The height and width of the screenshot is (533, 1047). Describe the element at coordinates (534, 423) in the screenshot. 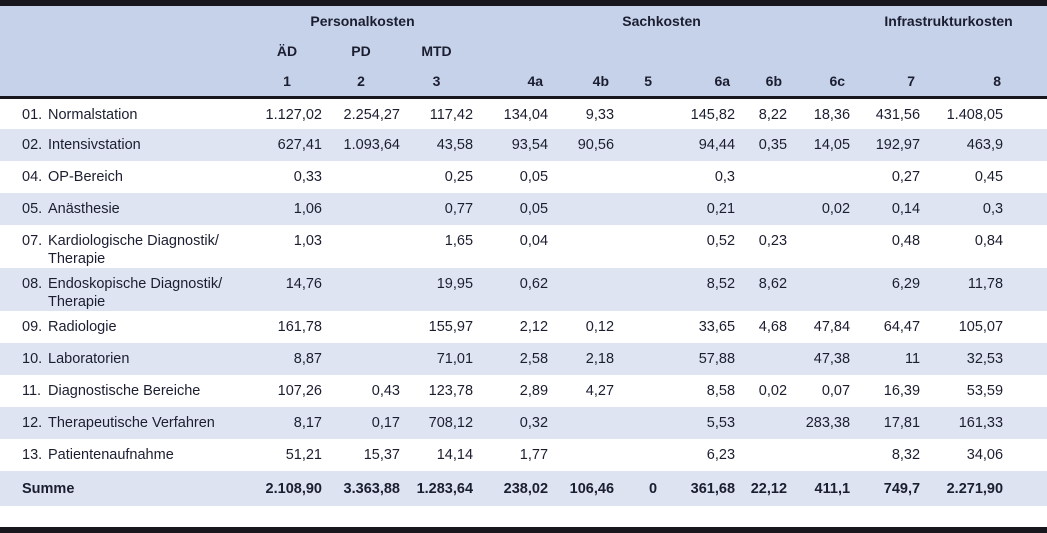

I see `cell-value: 0,32` at that location.